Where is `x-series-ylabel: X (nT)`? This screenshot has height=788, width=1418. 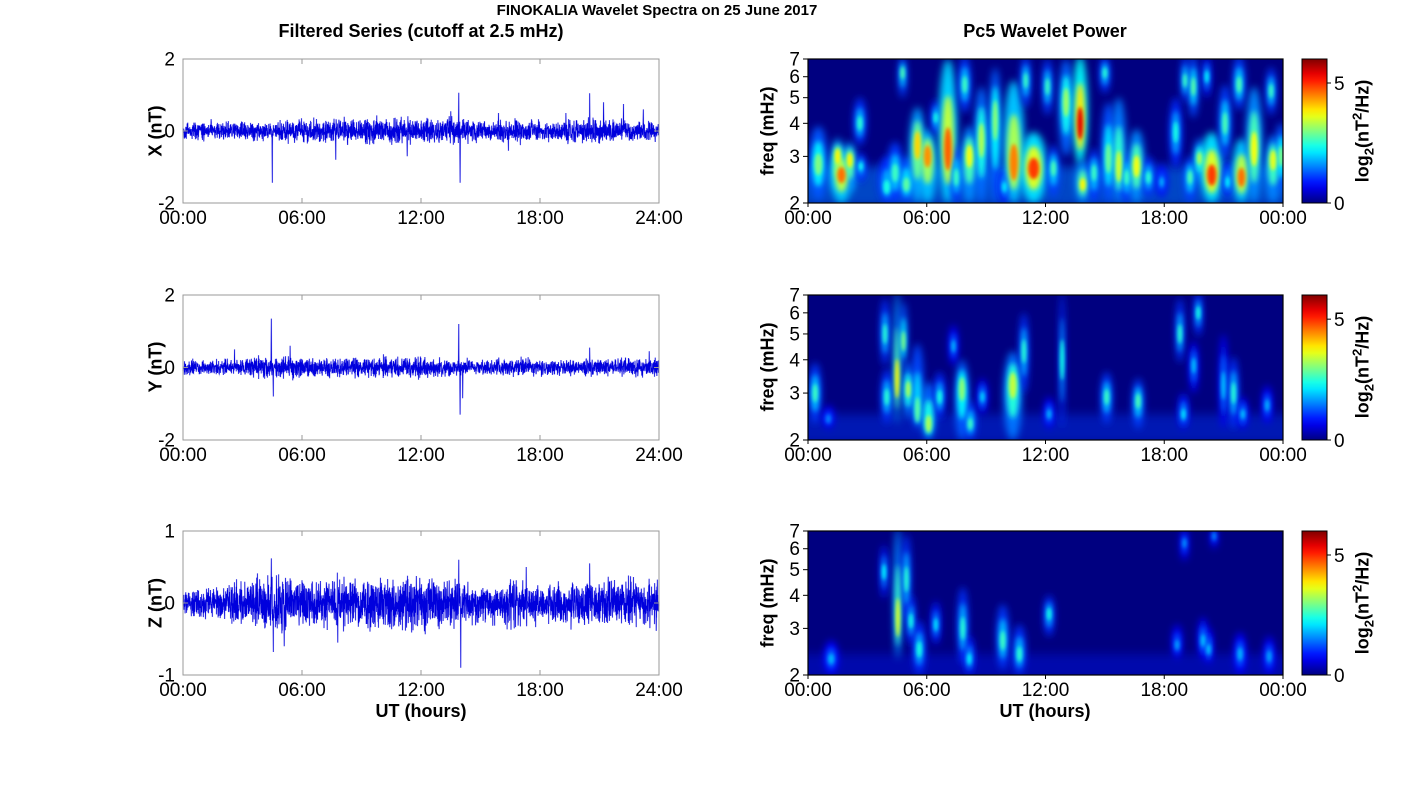 x-series-ylabel: X (nT) is located at coordinates (155, 131).